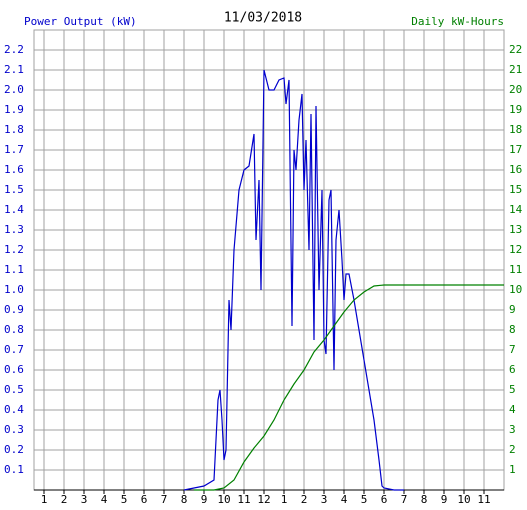 The width and height of the screenshot is (527, 510). Describe the element at coordinates (515, 69) in the screenshot. I see `y2-tick-label: 21` at that location.